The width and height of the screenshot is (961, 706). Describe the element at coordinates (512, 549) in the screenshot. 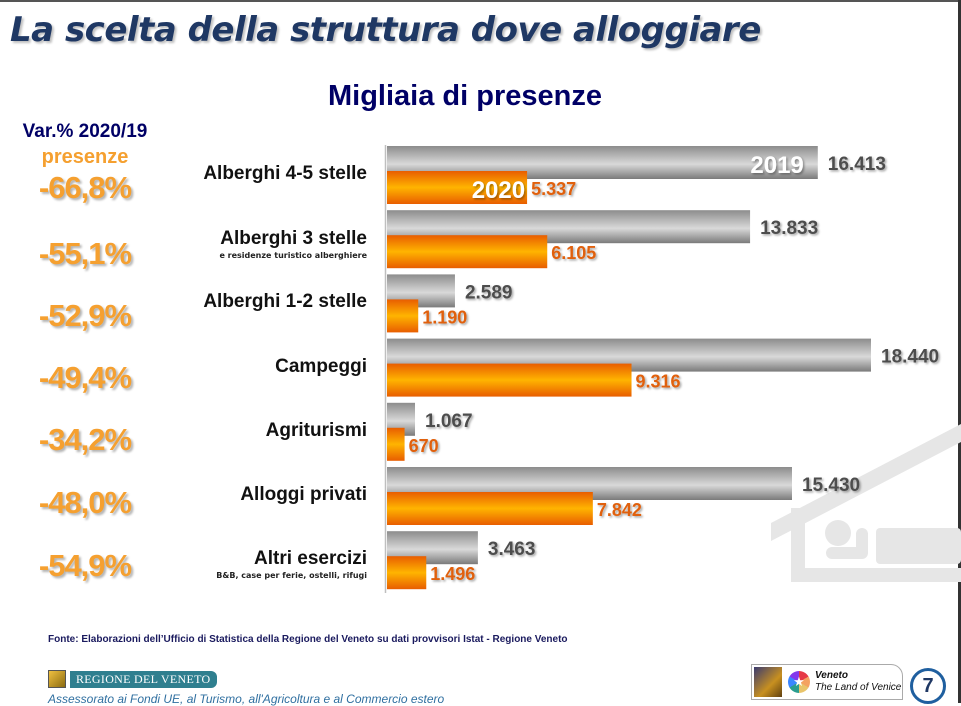

I see `data-label-2019: 3.463` at that location.